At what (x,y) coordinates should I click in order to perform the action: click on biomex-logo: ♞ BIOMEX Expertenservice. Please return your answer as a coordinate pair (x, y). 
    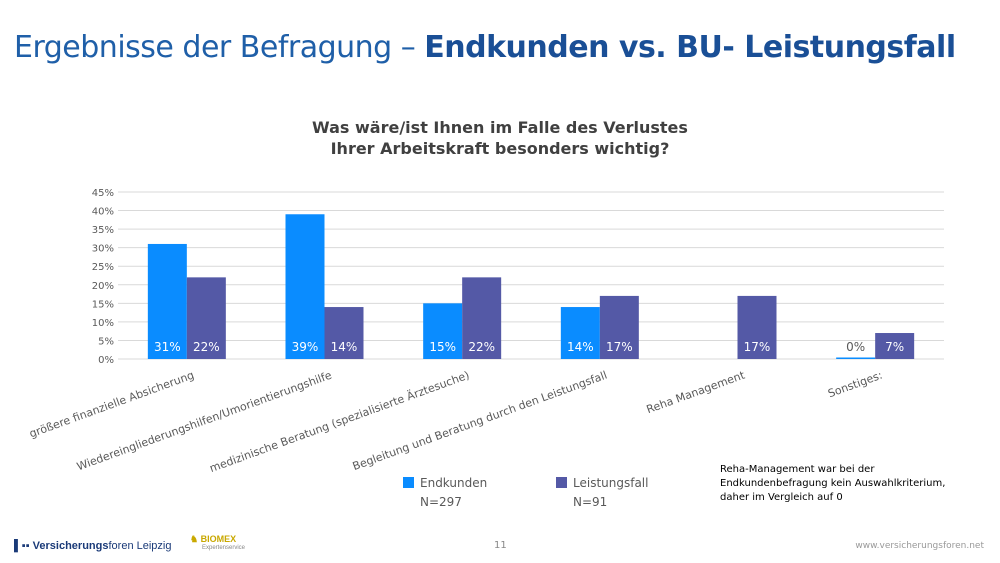
    Looking at the image, I should click on (217, 542).